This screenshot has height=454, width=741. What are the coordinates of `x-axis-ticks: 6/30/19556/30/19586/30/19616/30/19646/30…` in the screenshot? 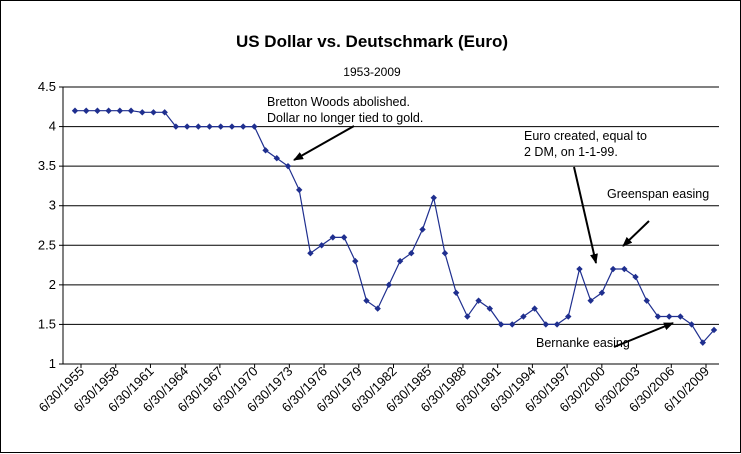 It's located at (374, 390).